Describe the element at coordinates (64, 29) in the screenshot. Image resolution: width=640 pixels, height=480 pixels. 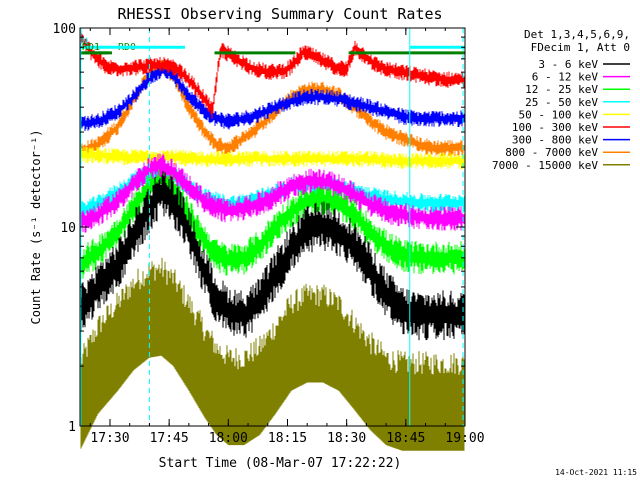
I see `y-tick-label: 100` at that location.